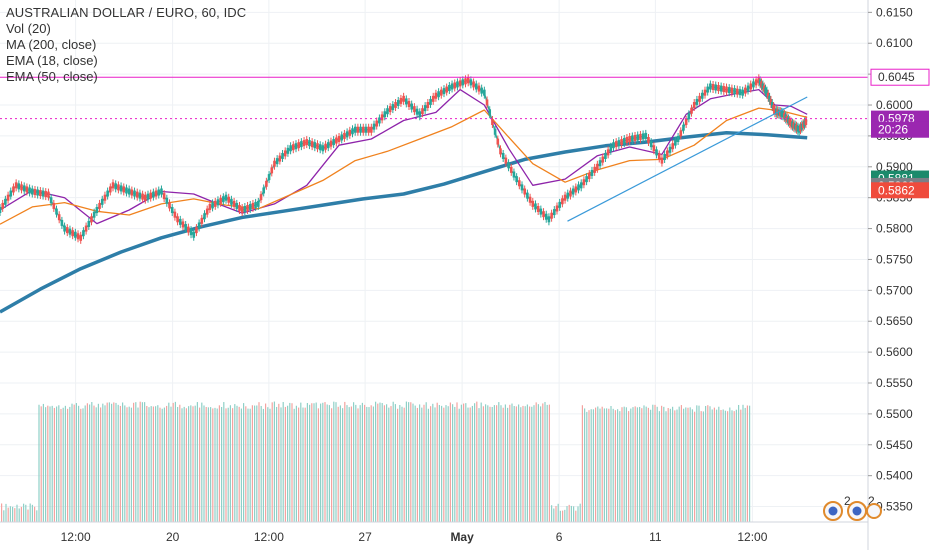 Image resolution: width=932 pixels, height=550 pixels. What do you see at coordinates (894, 259) in the screenshot?
I see `y-tick-label: 0.5750` at bounding box center [894, 259].